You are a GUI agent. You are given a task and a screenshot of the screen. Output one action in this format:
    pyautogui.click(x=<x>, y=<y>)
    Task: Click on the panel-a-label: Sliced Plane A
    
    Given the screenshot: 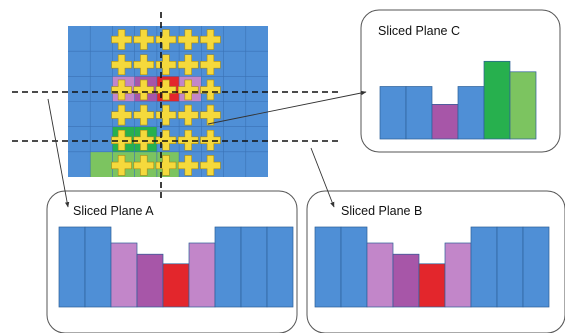 What is the action you would take?
    pyautogui.click(x=113, y=211)
    